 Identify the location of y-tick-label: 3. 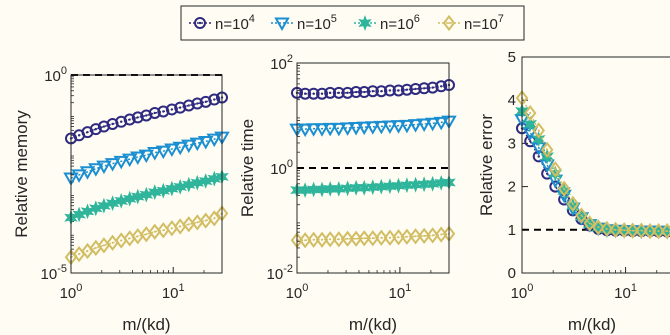
(512, 143).